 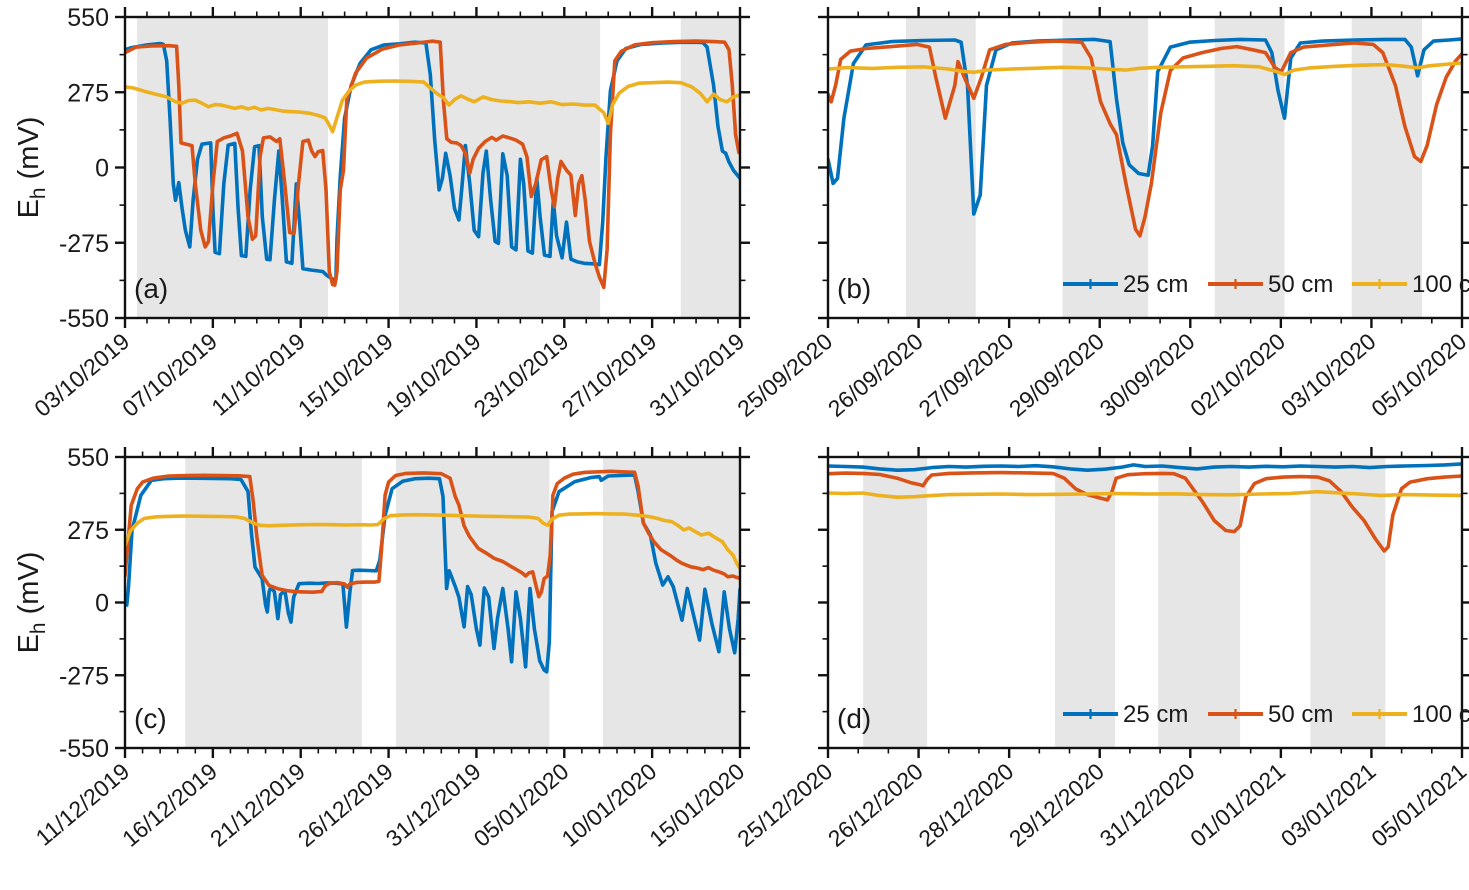 I want to click on panel-label: (c), so click(x=150, y=718).